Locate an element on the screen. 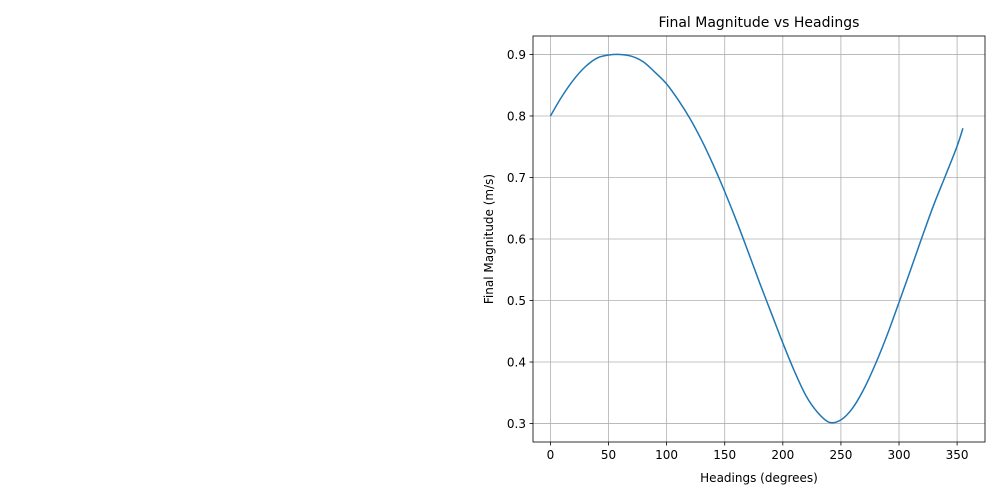 This screenshot has height=500, width=1000. x-tick-label: 50 is located at coordinates (608, 455).